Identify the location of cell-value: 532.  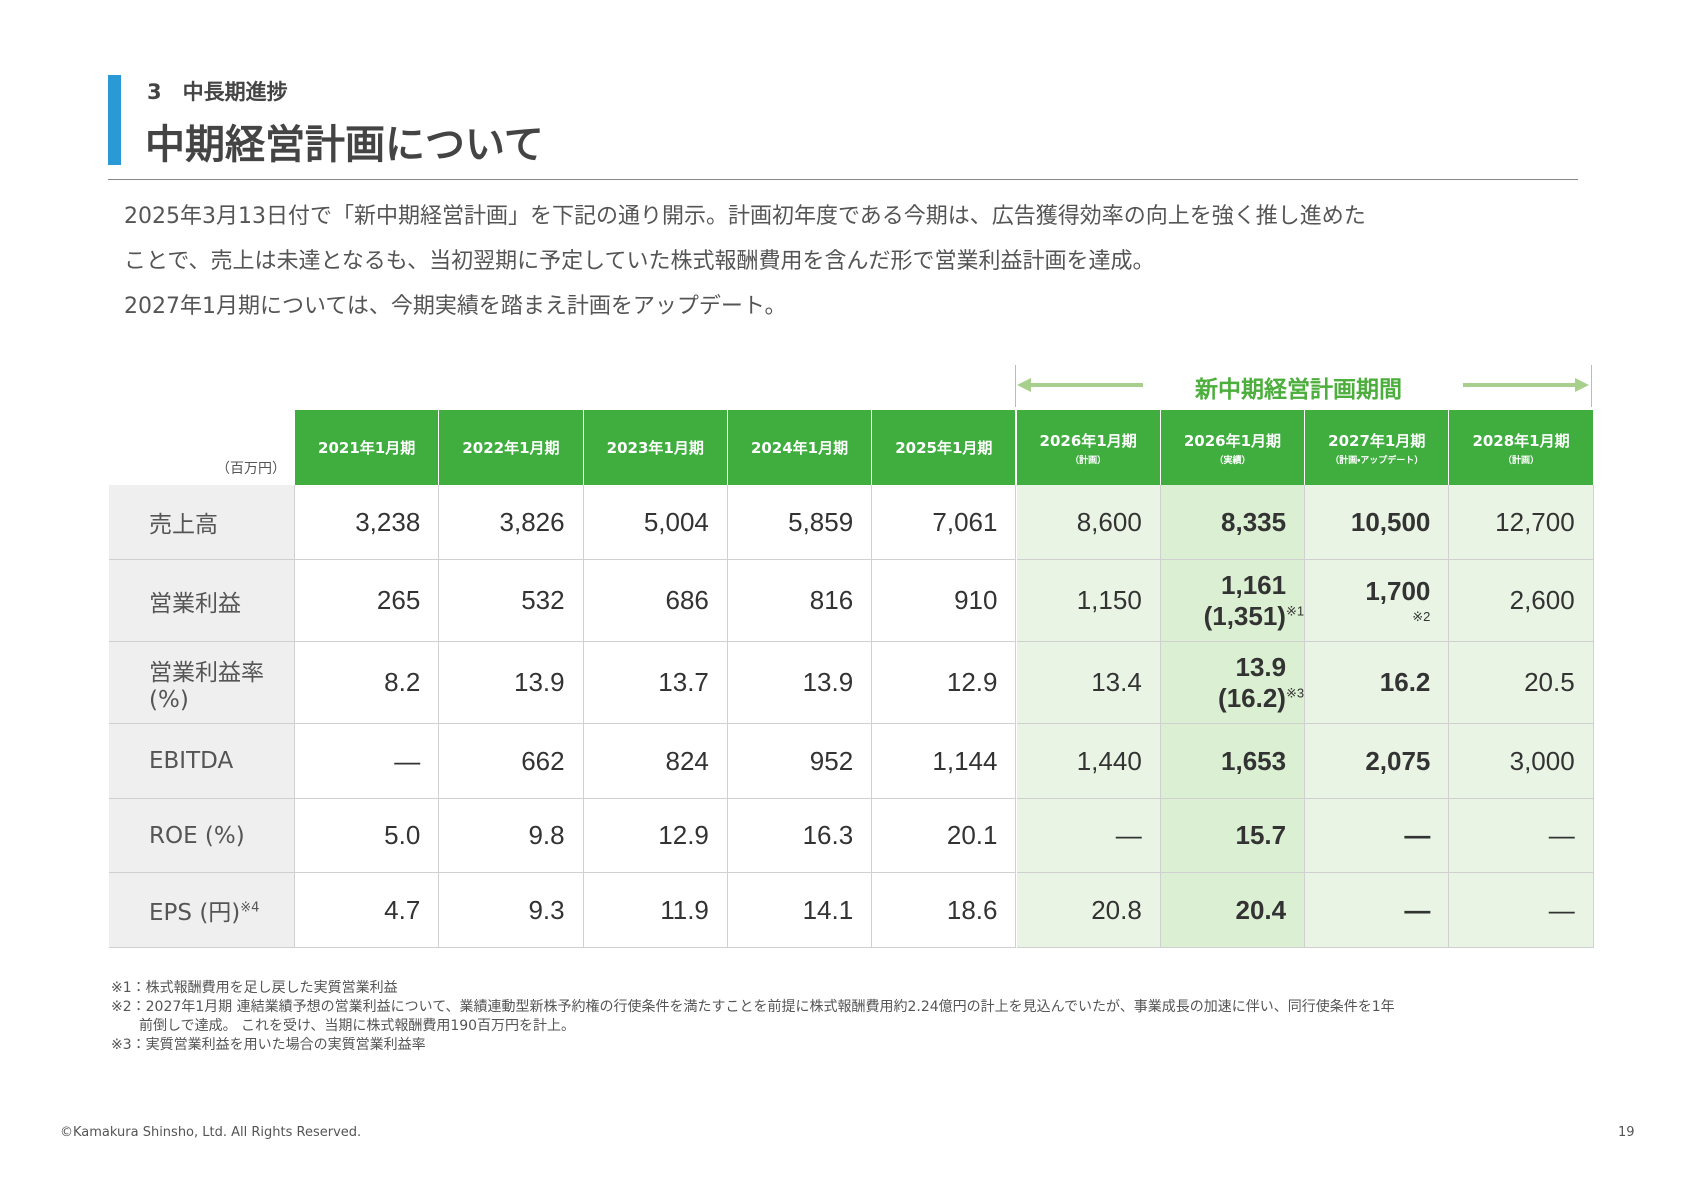
(543, 600).